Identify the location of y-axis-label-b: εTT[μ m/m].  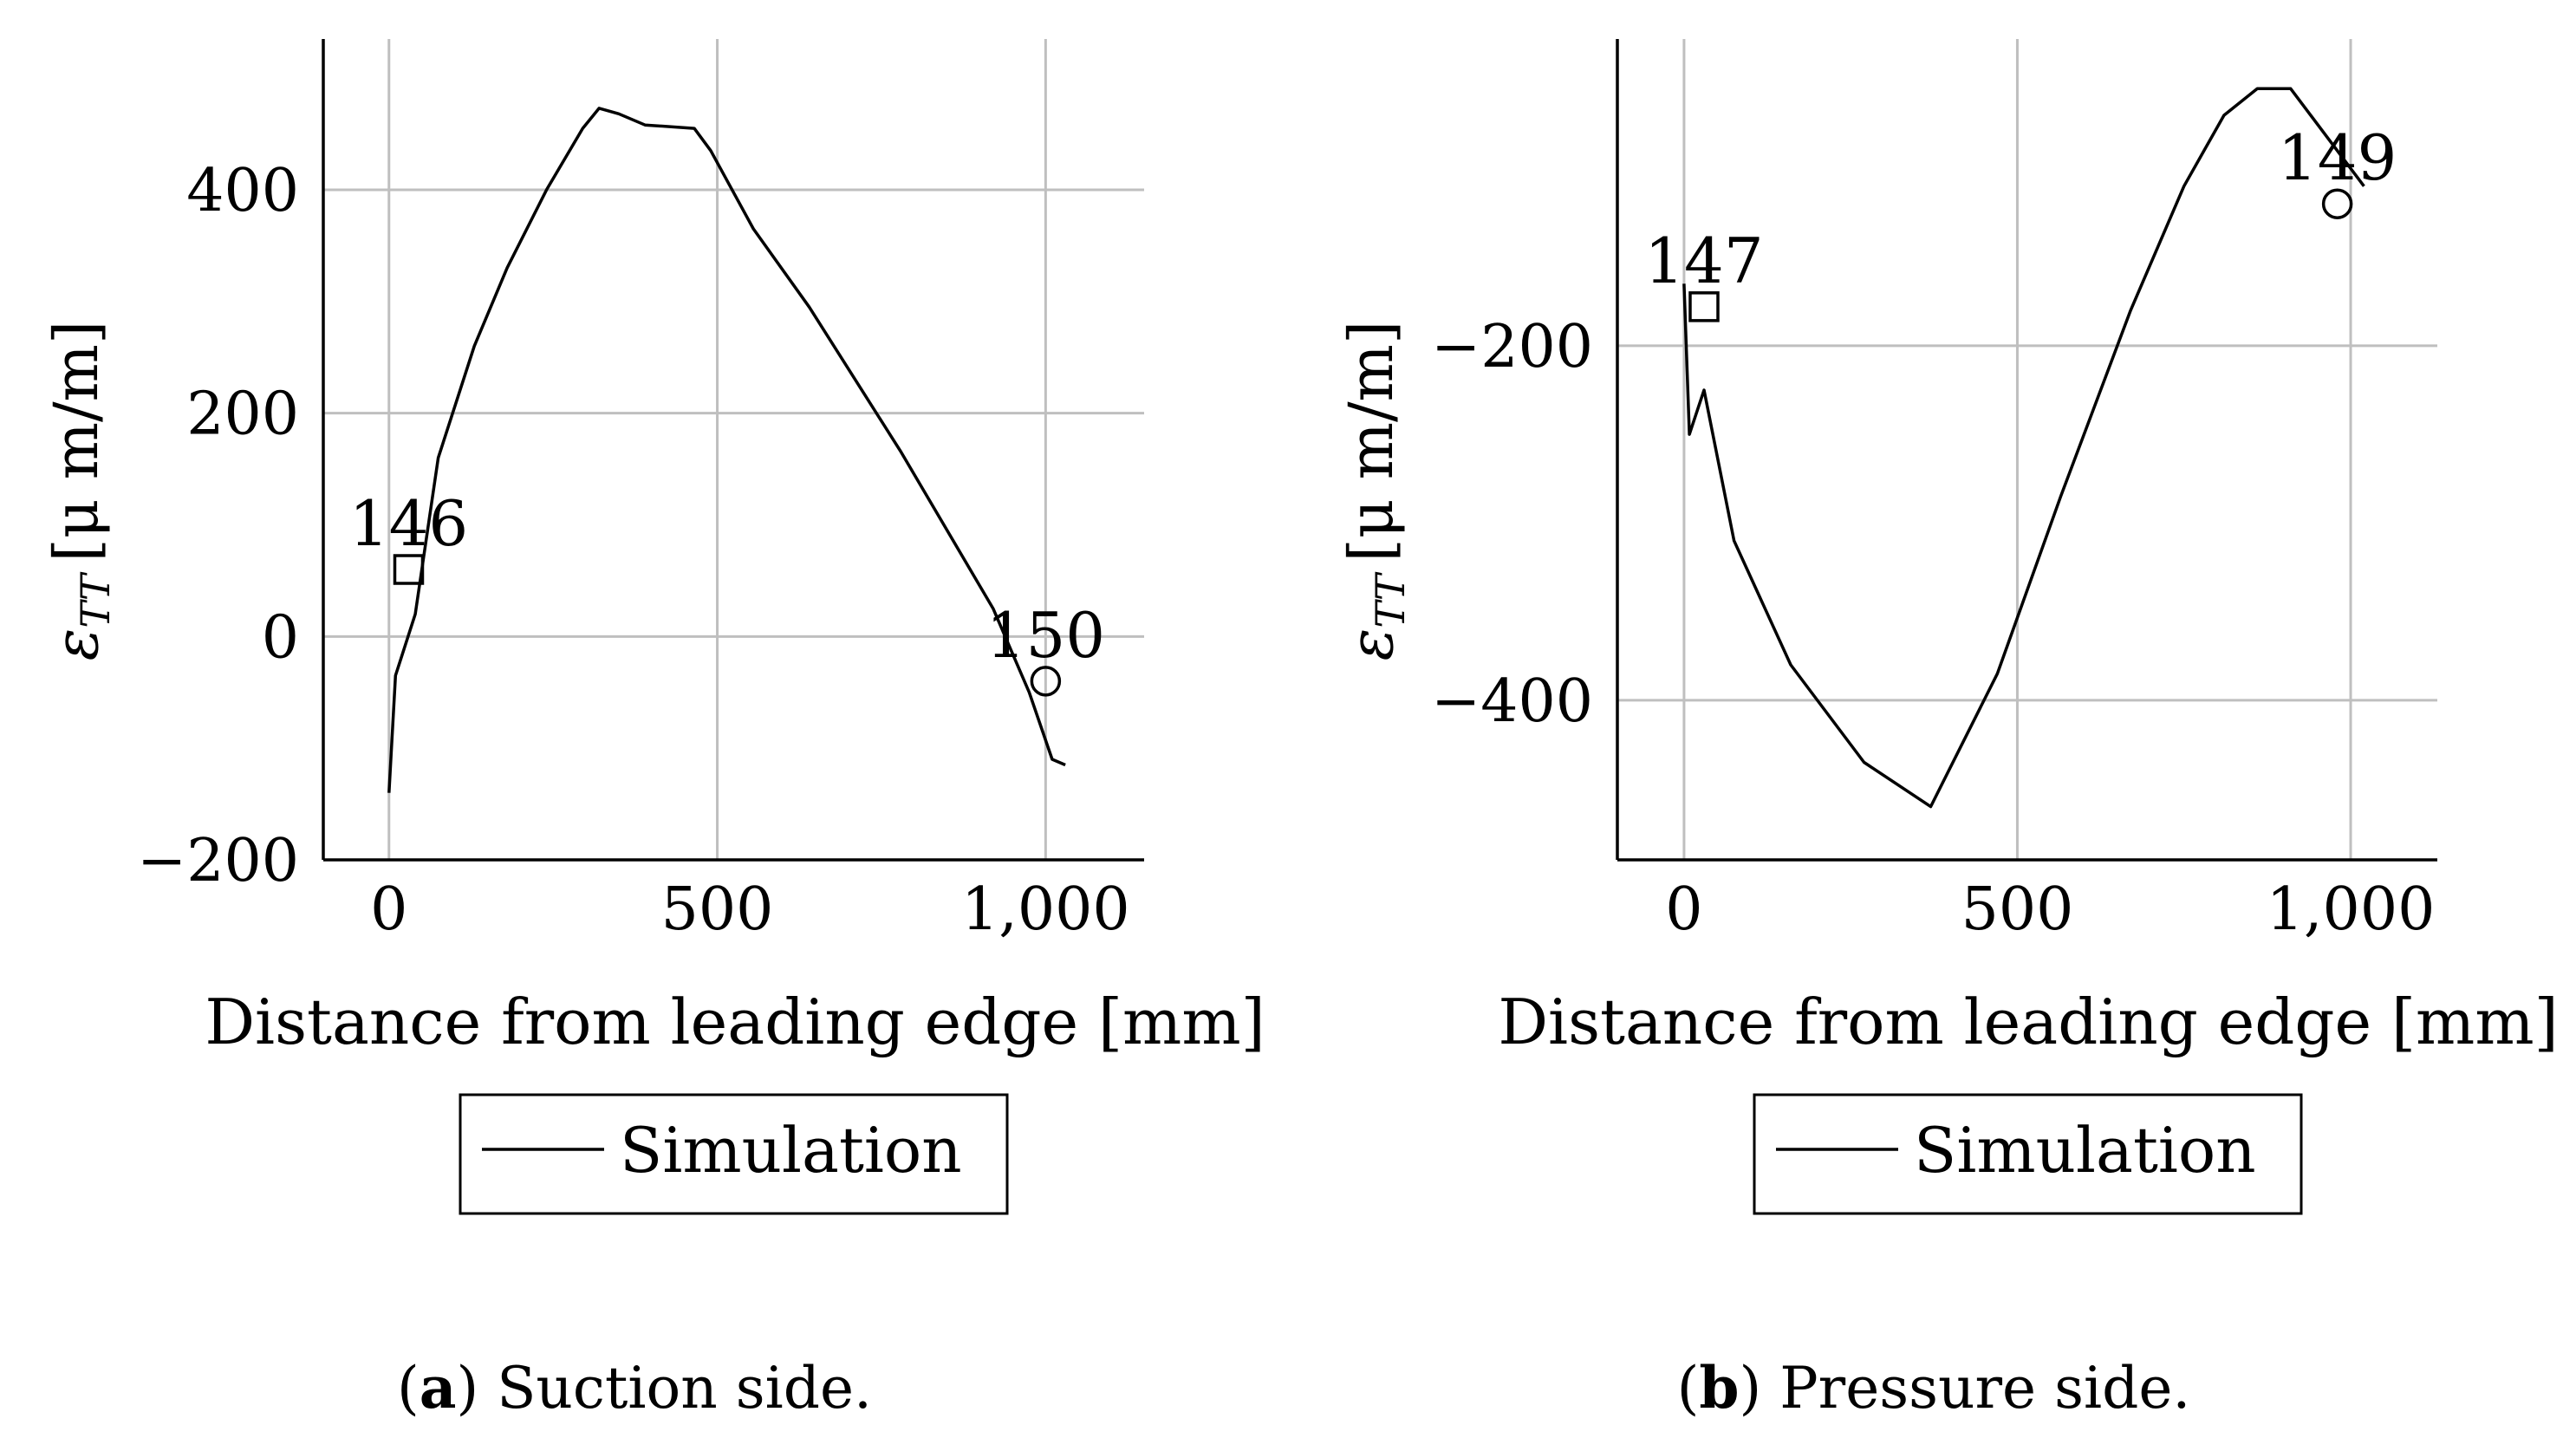
(1375, 491).